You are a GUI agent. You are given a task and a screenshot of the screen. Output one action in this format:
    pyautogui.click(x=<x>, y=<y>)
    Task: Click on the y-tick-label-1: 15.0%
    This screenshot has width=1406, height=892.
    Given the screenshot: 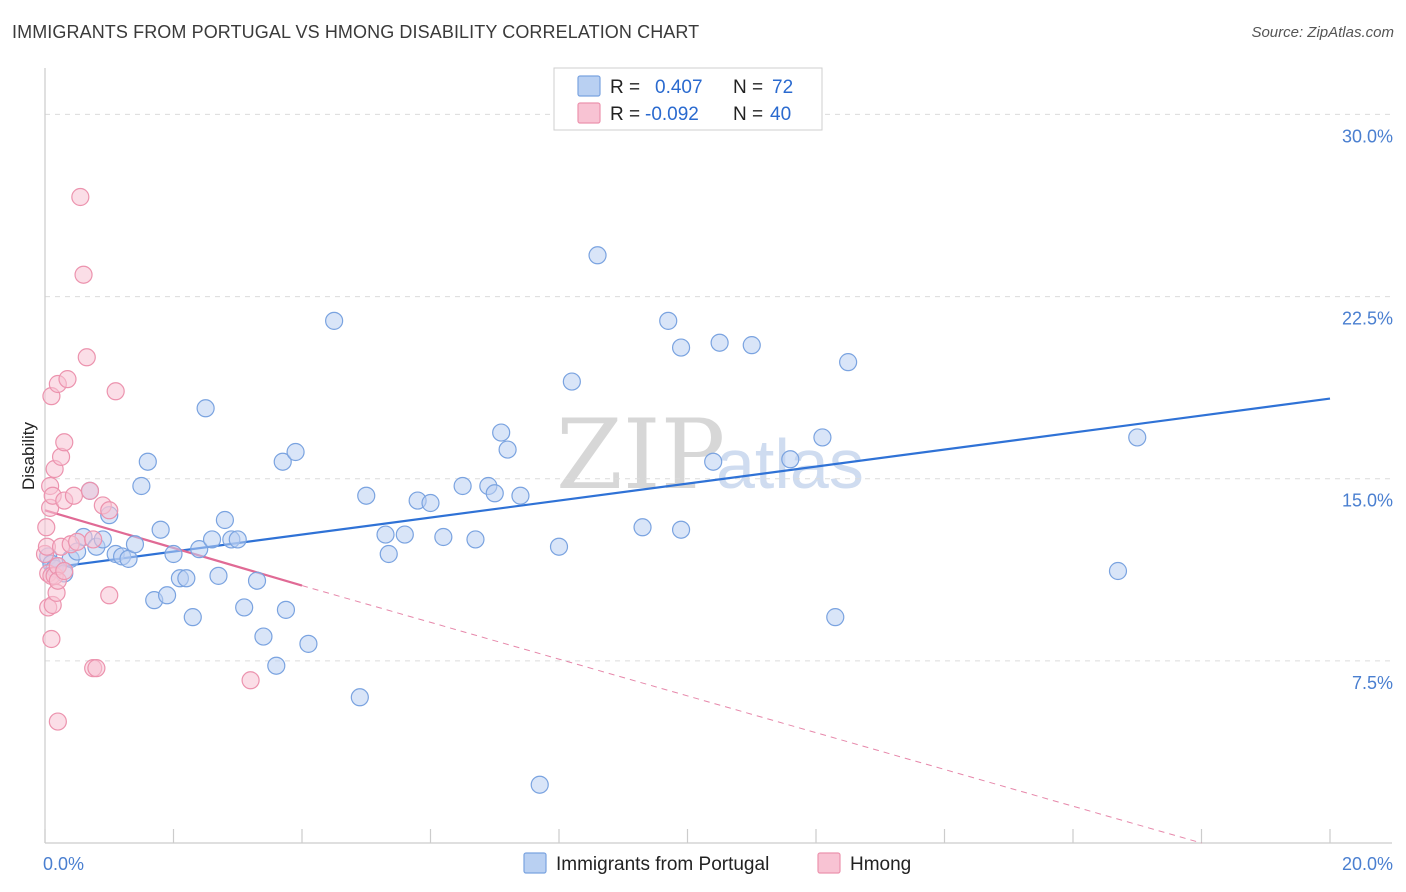 What is the action you would take?
    pyautogui.click(x=1367, y=501)
    